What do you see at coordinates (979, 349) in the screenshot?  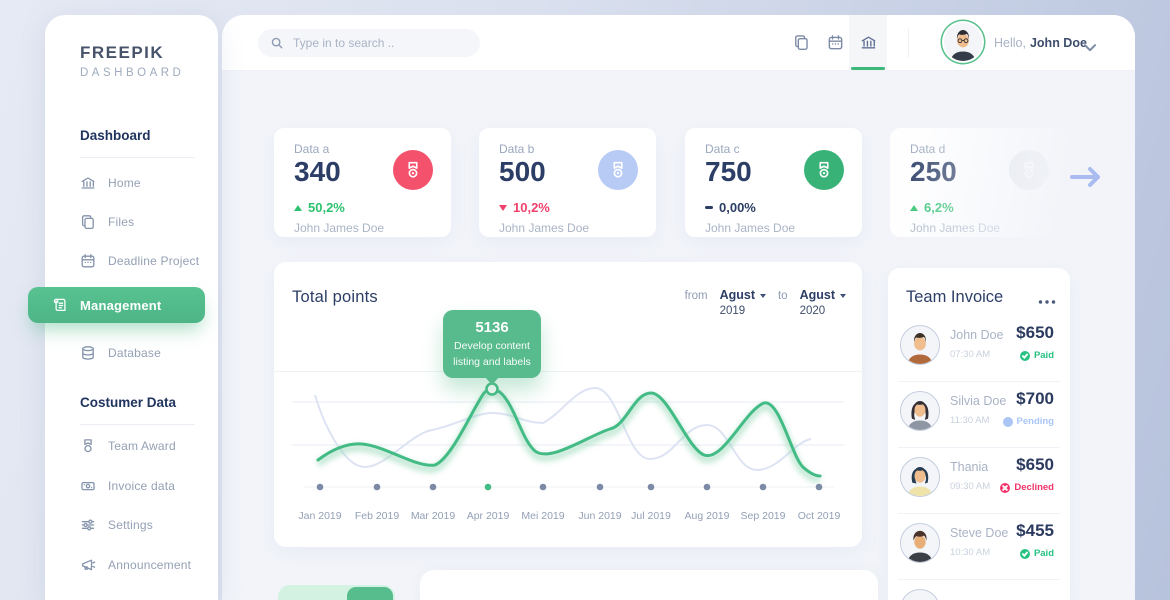 I see `invoice-row-john-doe: John Doe 07:30 AM $650 Paid` at bounding box center [979, 349].